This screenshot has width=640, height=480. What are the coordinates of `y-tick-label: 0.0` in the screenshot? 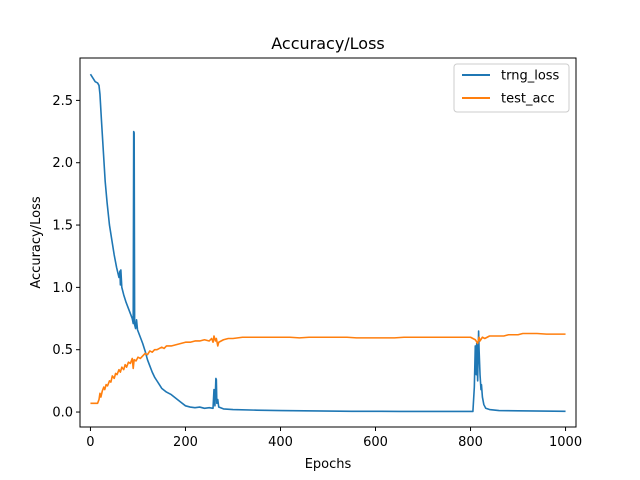 It's located at (62, 413).